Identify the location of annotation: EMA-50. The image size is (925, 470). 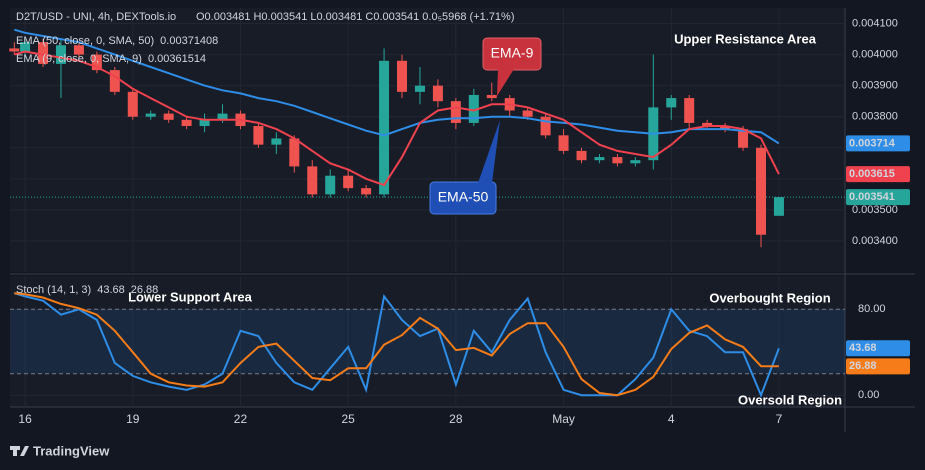
(463, 197).